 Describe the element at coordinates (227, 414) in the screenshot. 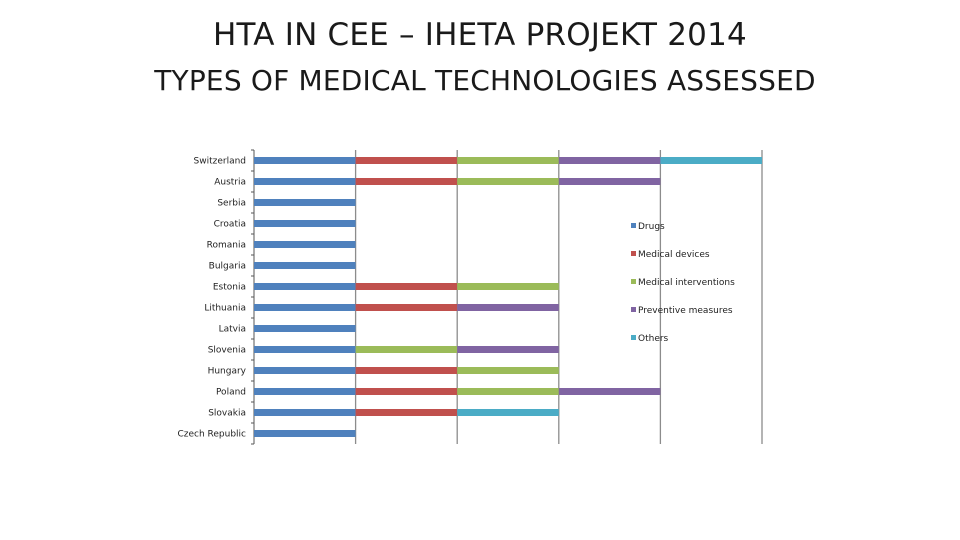

I see `category-label: Slovakia` at that location.